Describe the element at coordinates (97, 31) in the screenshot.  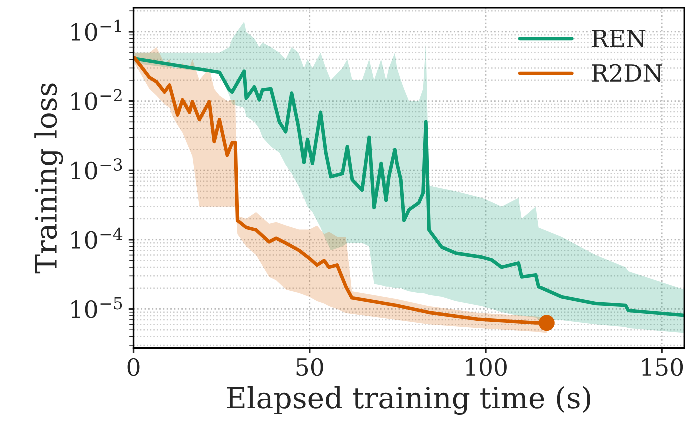
I see `y-tick-label: 10$^{−1}$` at that location.